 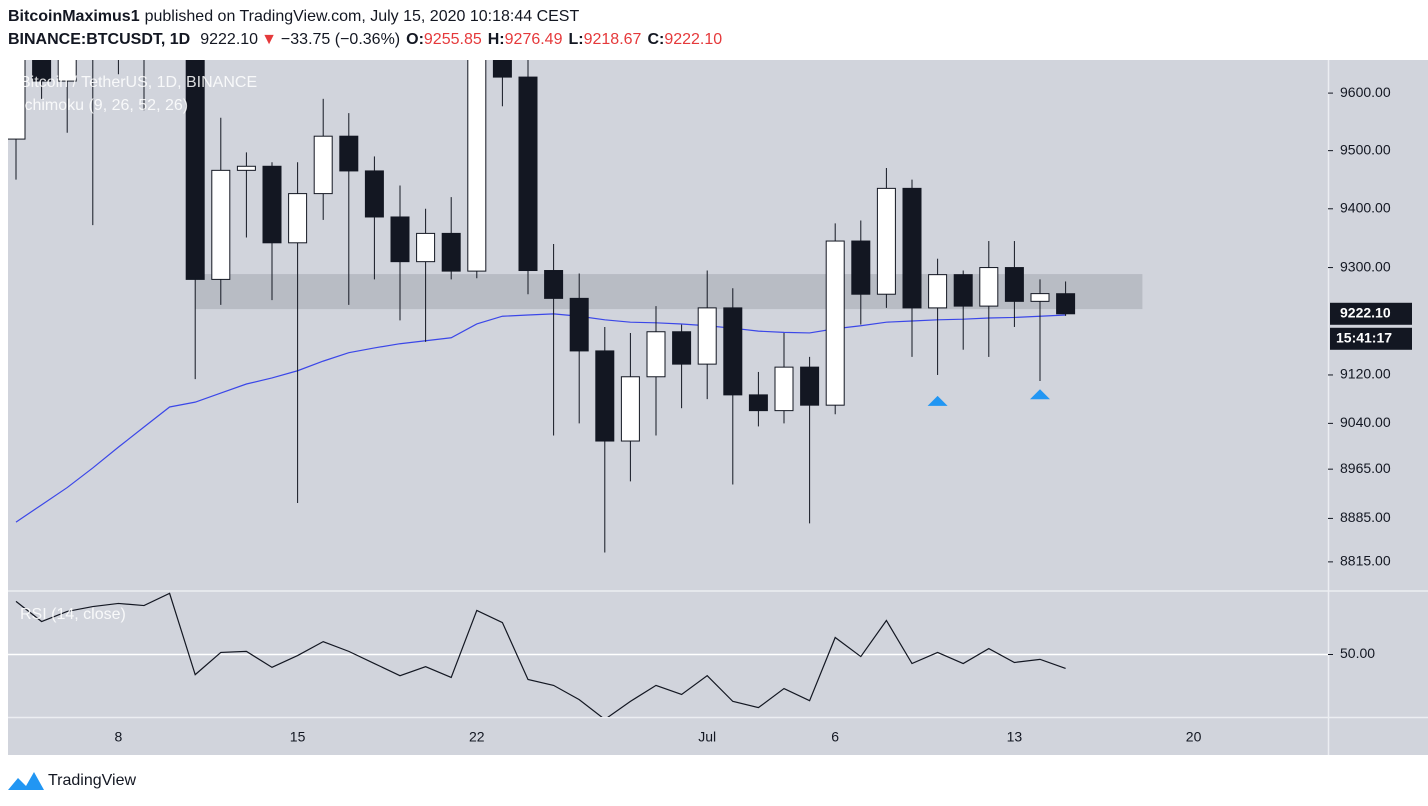 What do you see at coordinates (575, 39) in the screenshot?
I see `ohlc-key: L:` at bounding box center [575, 39].